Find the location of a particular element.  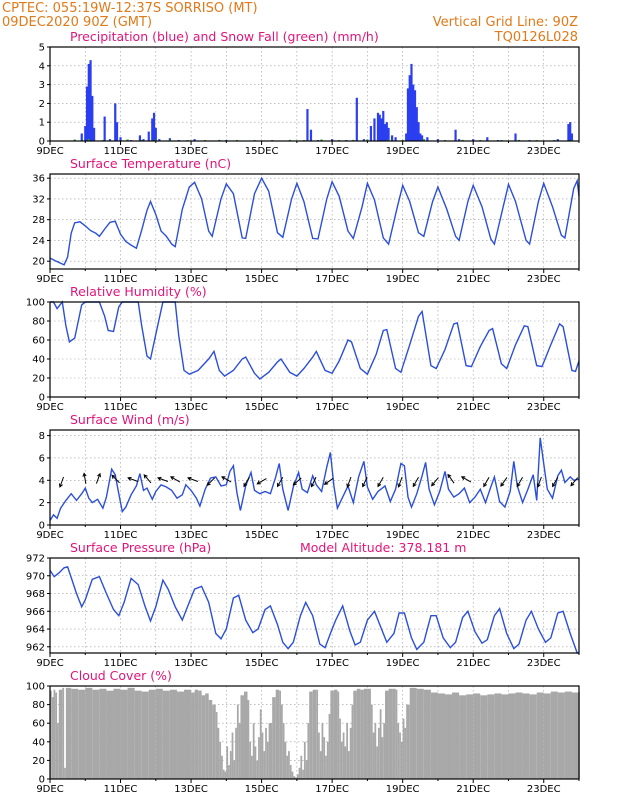

precip-ytick-label: 3 is located at coordinates (42, 85).